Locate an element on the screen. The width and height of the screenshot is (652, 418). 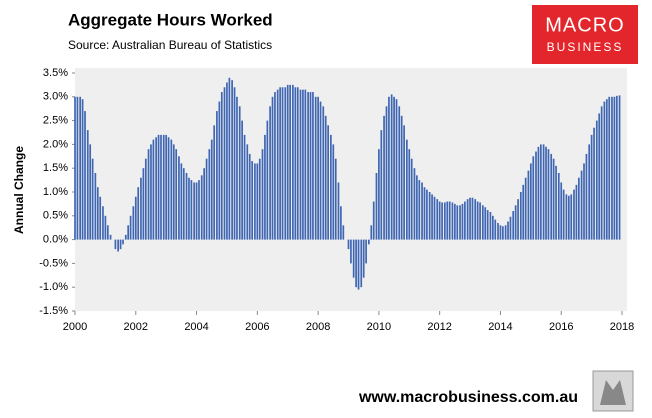
y-tick-label: -1.0% is located at coordinates (53, 287).